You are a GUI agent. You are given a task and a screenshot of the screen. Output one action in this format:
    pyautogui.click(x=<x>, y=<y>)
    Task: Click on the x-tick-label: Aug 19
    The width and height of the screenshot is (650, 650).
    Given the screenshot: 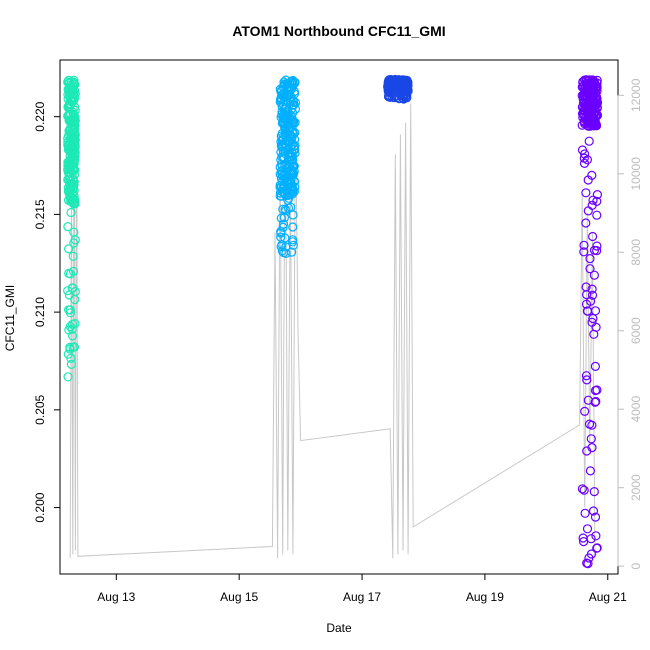 What is the action you would take?
    pyautogui.click(x=485, y=597)
    